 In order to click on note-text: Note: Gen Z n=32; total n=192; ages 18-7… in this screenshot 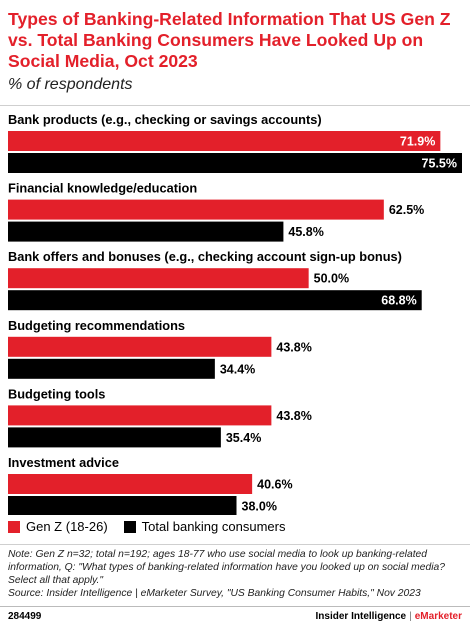, I will do `click(226, 567)`.